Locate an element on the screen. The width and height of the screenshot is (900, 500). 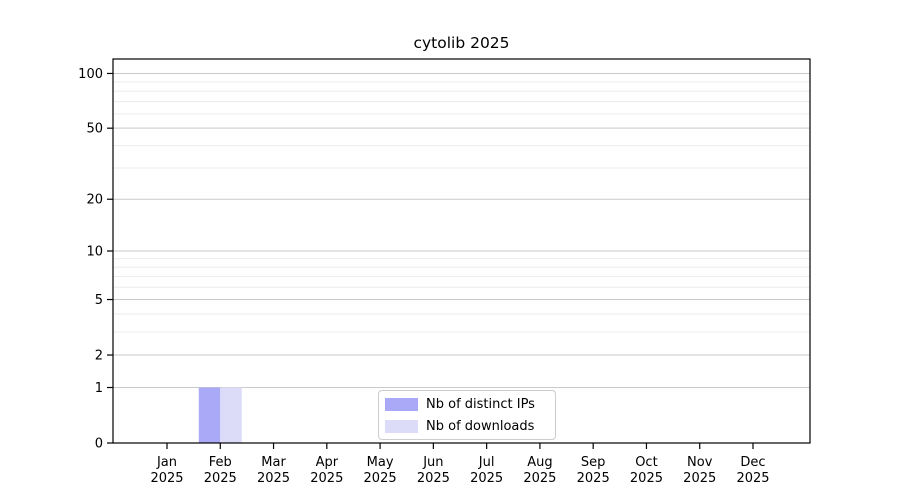
y-tick-label: 20 is located at coordinates (94, 200).